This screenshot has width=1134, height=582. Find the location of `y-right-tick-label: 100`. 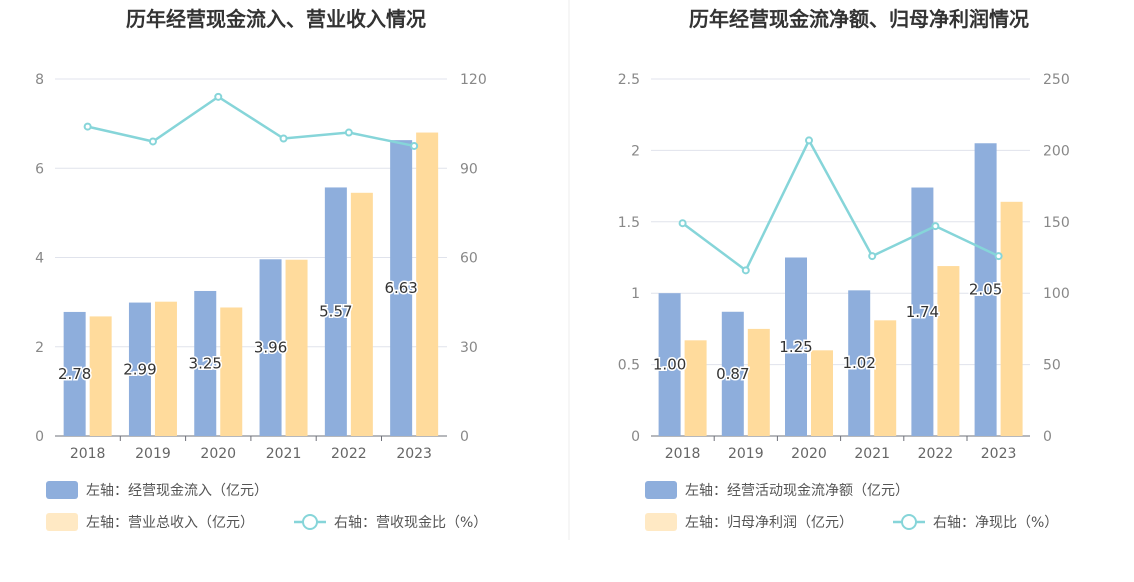

y-right-tick-label: 100 is located at coordinates (1056, 294).